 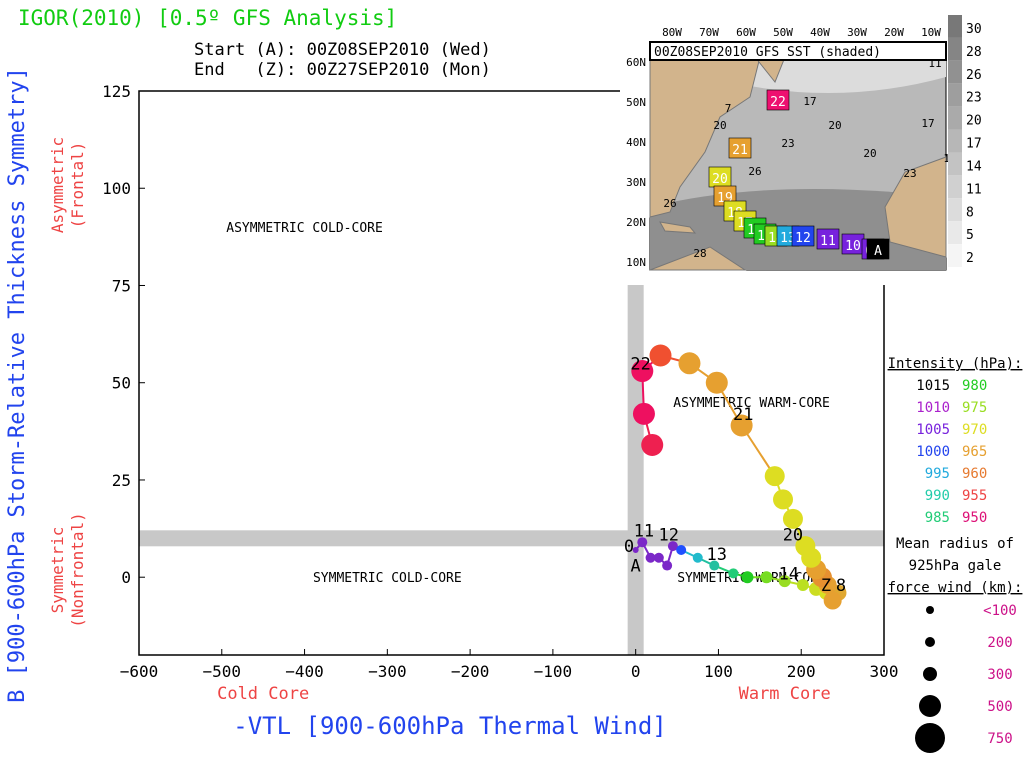 I want to click on map-track-label: 10, so click(x=853, y=246).